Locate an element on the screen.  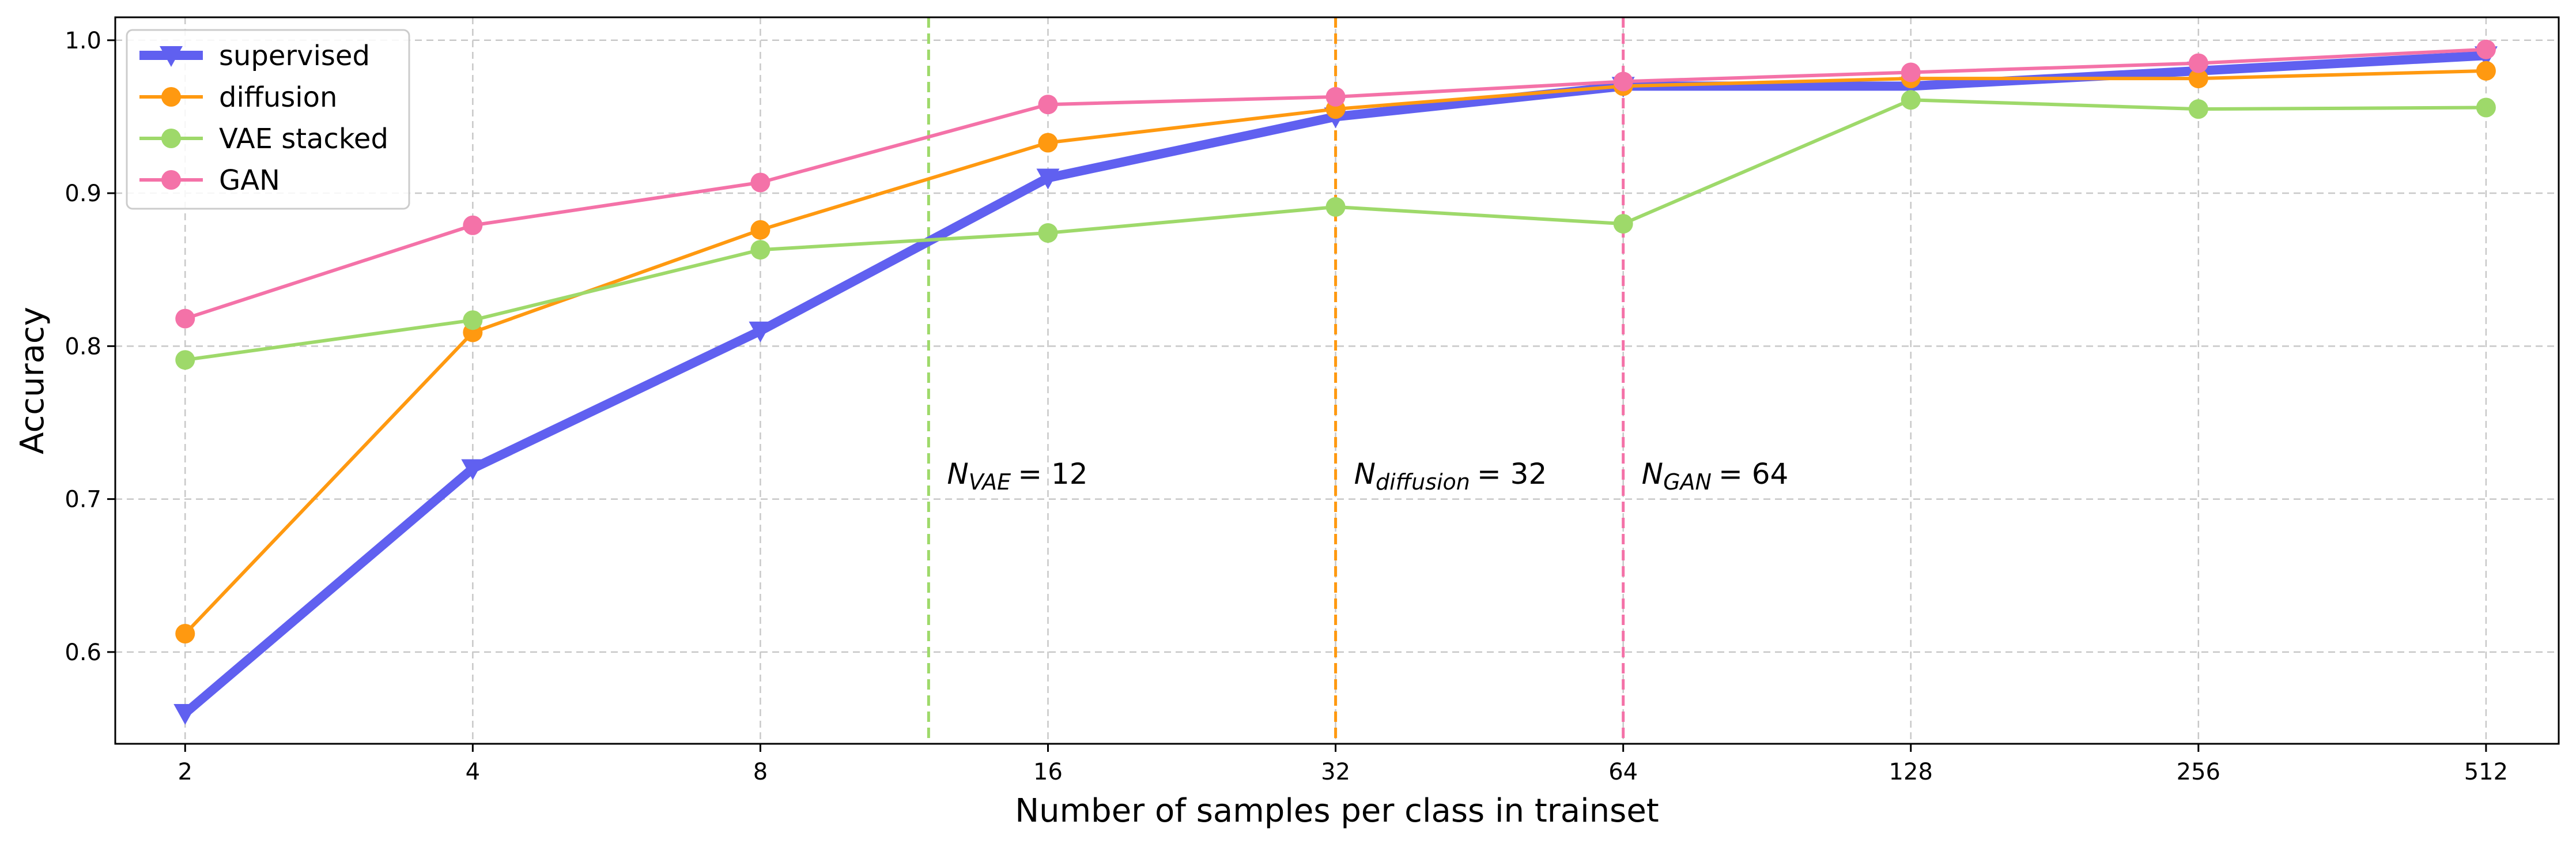
threshold-label-subscript: diffusion is located at coordinates (1423, 482).